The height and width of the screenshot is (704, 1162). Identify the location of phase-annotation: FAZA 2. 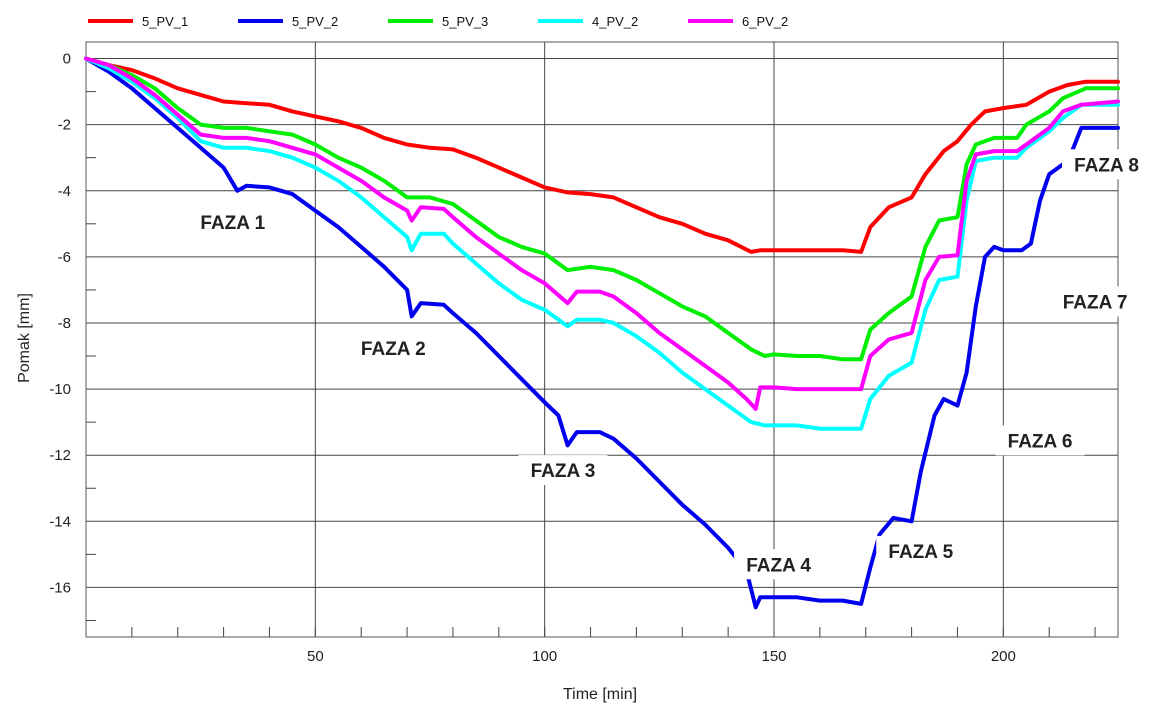
(393, 349).